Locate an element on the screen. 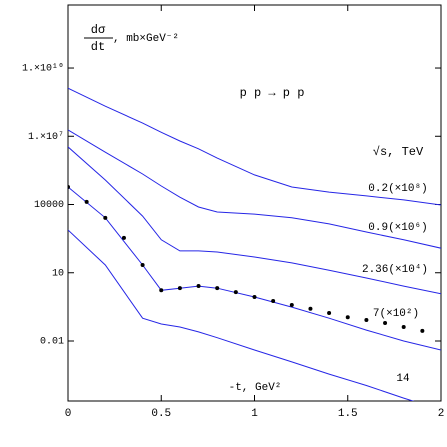  y-label-numerator: dσ is located at coordinates (98, 30).